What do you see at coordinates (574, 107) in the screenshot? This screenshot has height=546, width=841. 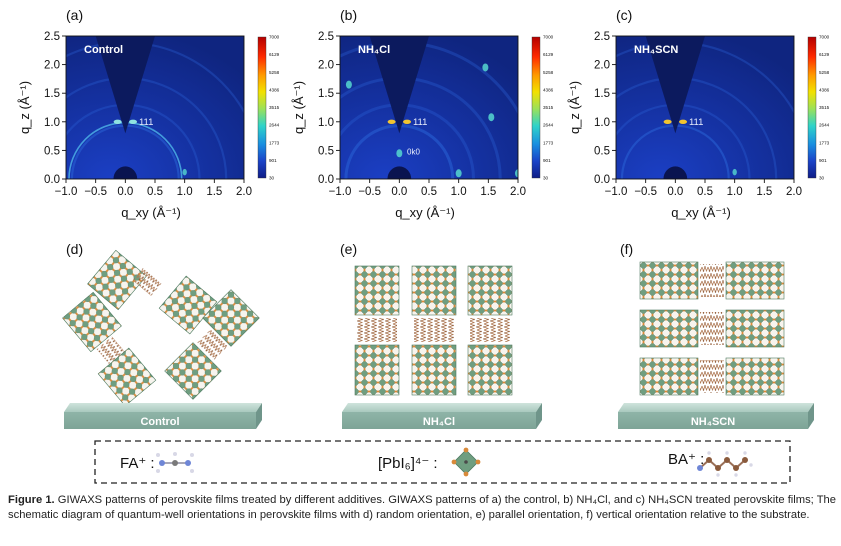 I see `y-axis-label: q_z (Å⁻¹)` at bounding box center [574, 107].